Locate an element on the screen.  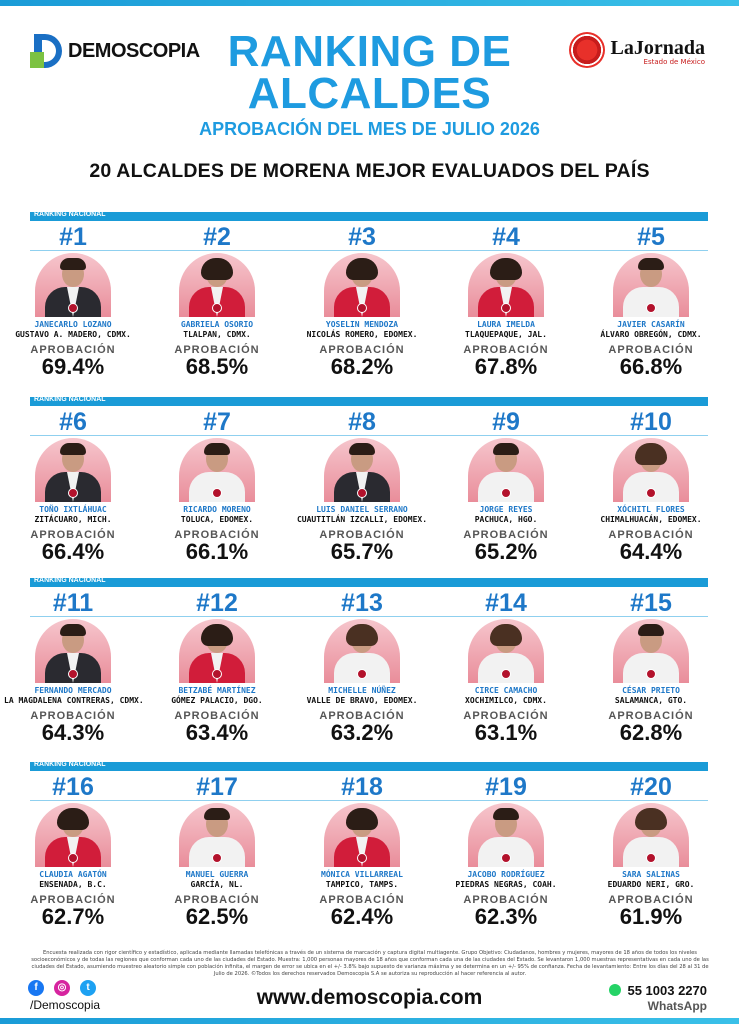
rank-number: #6 is located at coordinates (73, 422).